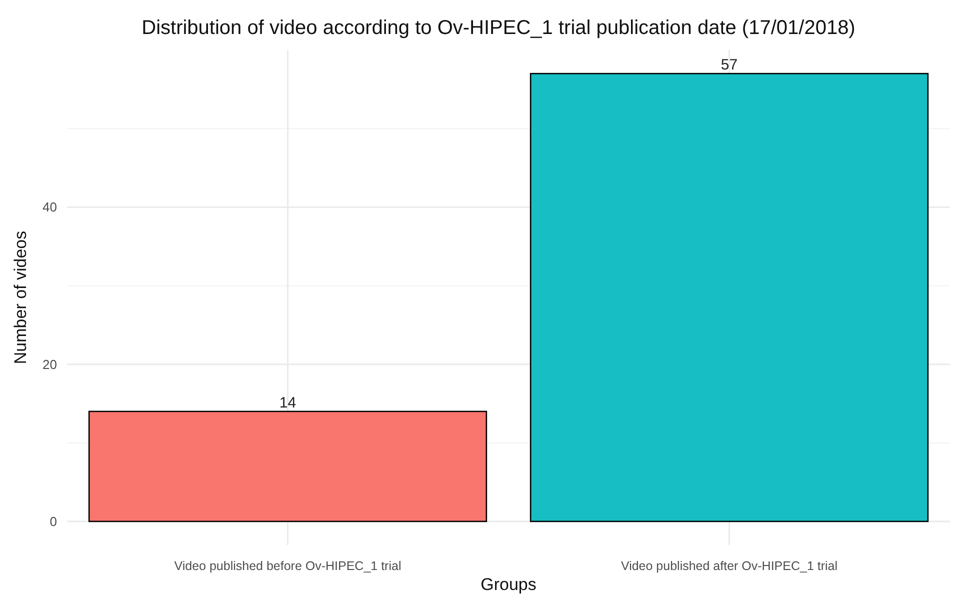 The height and width of the screenshot is (596, 963). What do you see at coordinates (53, 521) in the screenshot?
I see `y-tick-label: 0` at bounding box center [53, 521].